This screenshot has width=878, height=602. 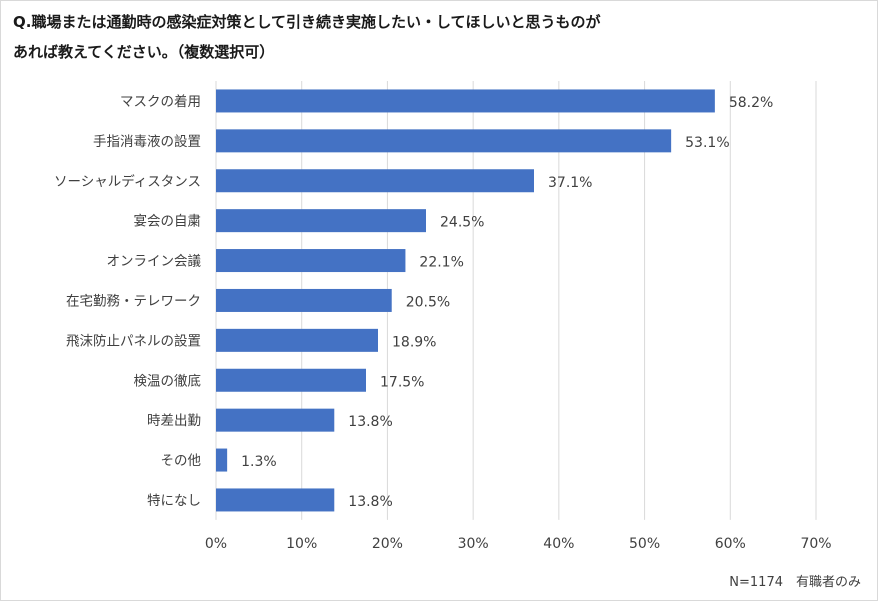 What do you see at coordinates (154, 261) in the screenshot?
I see `category-label: オンライン会議` at bounding box center [154, 261].